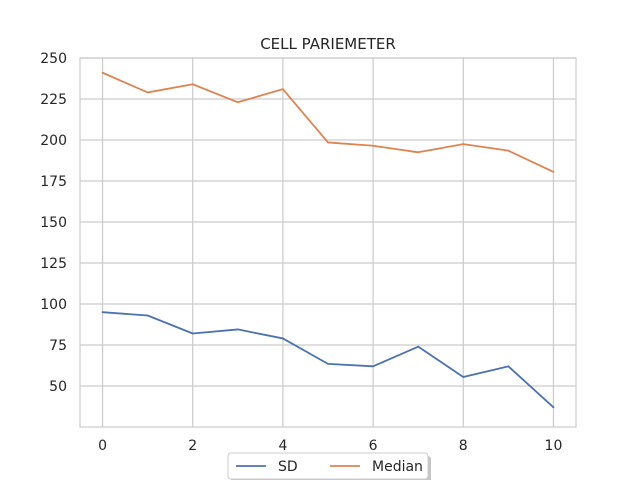  I want to click on legend-label: Median, so click(397, 467).